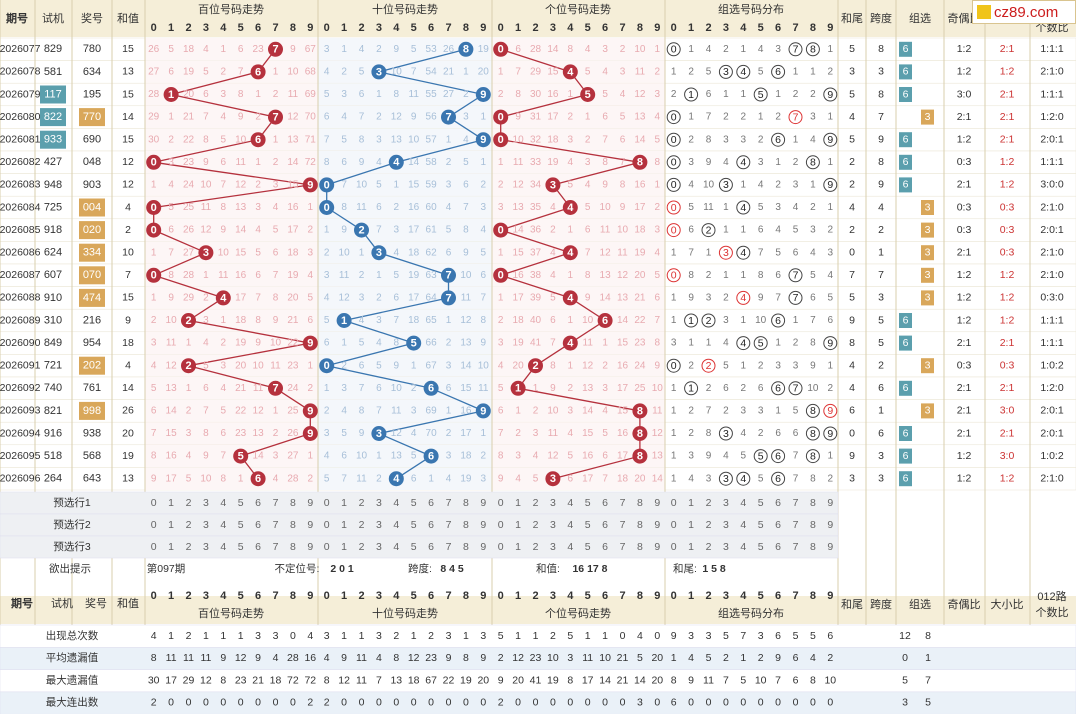 This screenshot has height=717, width=1076. I want to click on tens-miss-value: 5, so click(327, 320).